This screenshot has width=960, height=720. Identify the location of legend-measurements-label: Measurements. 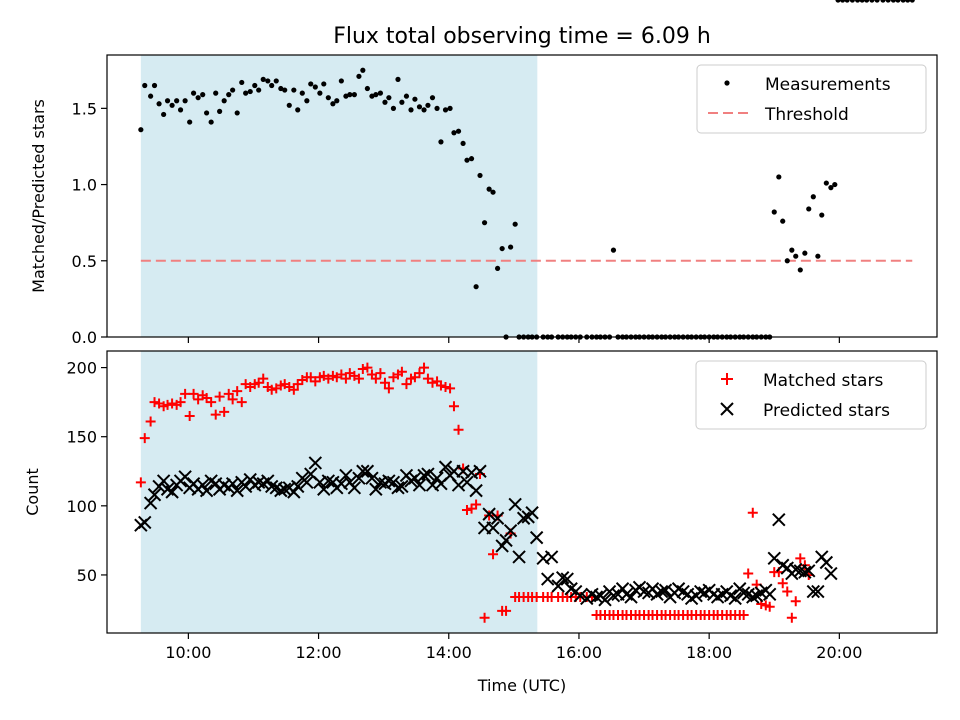
(828, 85).